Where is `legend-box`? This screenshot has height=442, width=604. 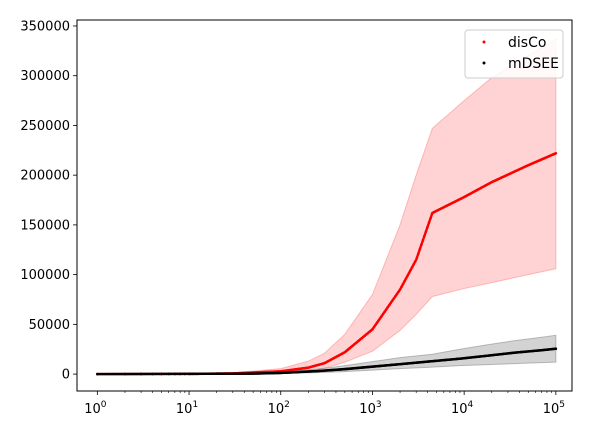
legend-box is located at coordinates (514, 54).